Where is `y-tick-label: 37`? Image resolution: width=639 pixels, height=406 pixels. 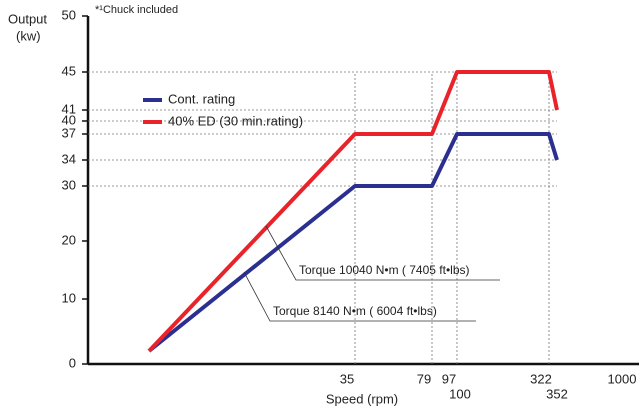
y-tick-label: 37 is located at coordinates (69, 132).